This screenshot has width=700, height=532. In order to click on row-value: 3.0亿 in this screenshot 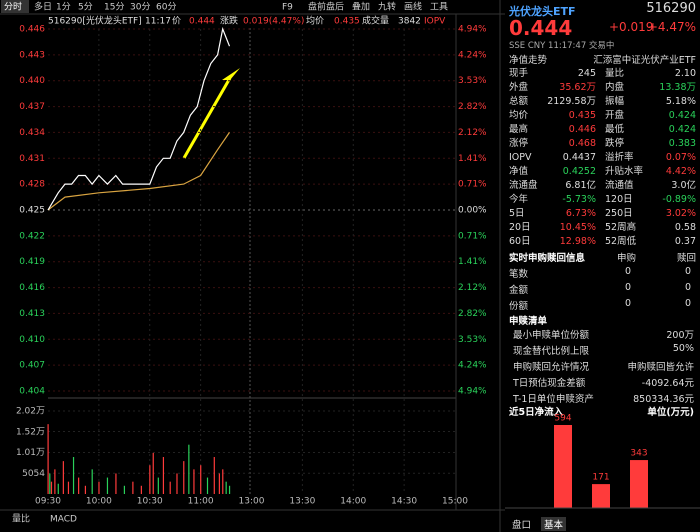, I will do `click(683, 185)`.